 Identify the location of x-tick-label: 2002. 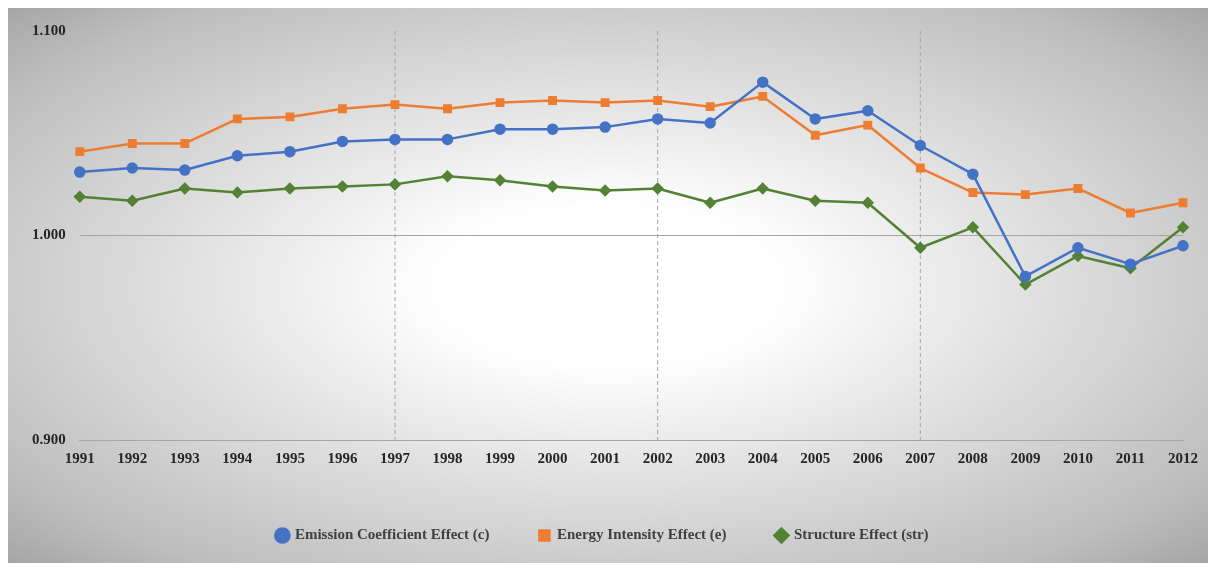
(657, 457).